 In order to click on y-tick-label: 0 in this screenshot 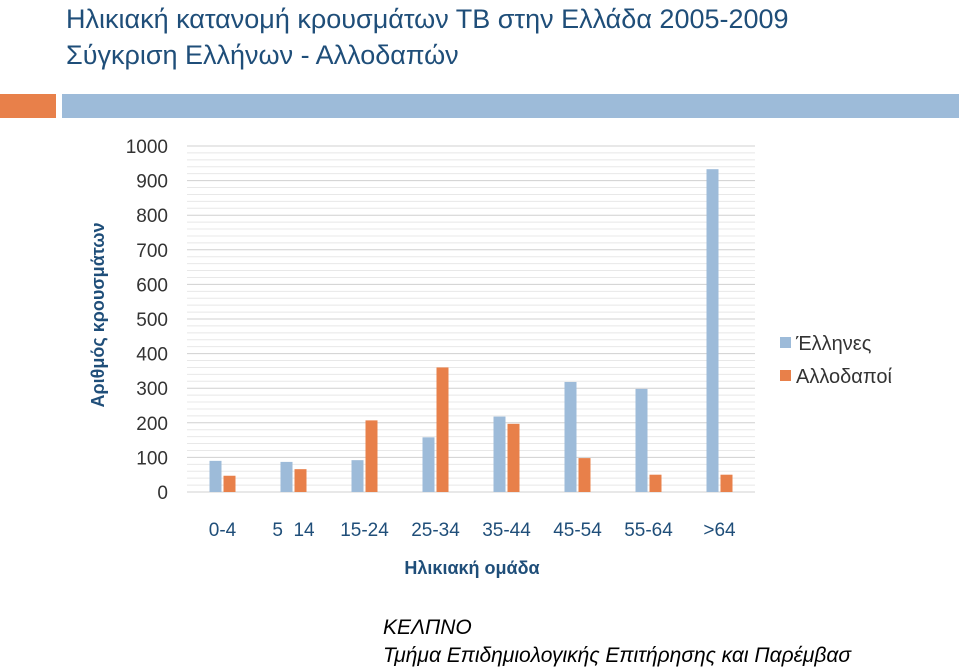, I will do `click(162, 493)`.